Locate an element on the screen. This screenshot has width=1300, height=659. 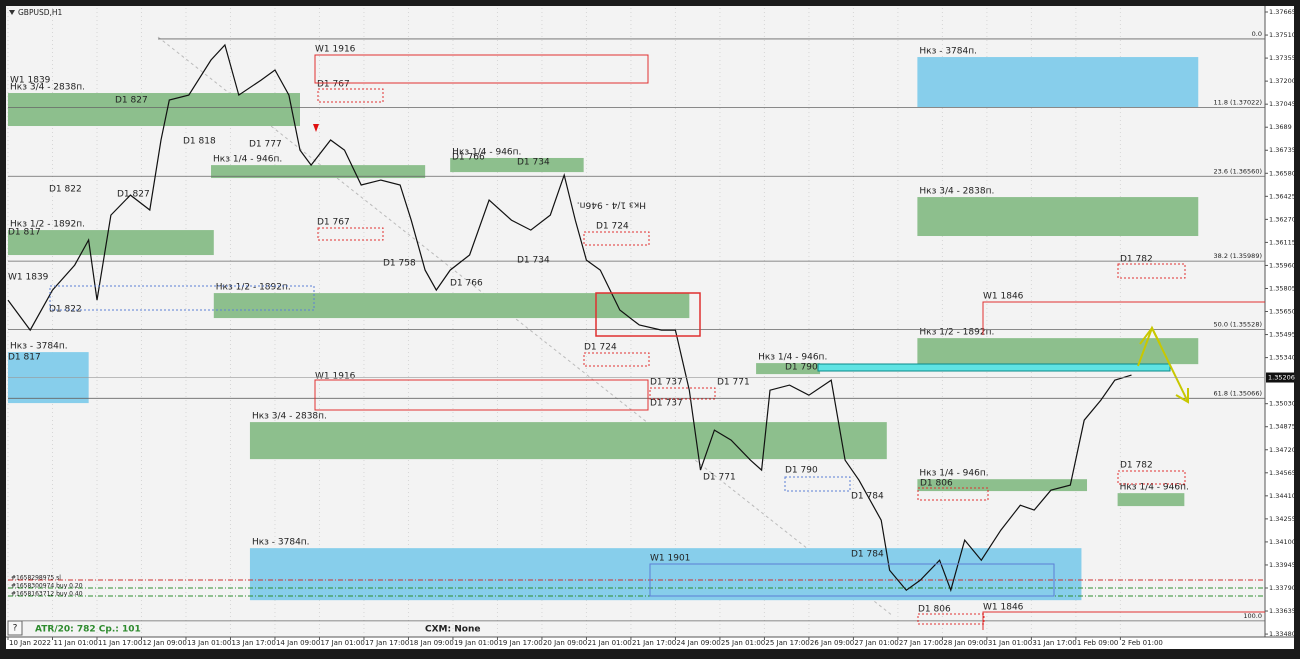
order-label: #1658298975 sl is located at coordinates (36, 578).